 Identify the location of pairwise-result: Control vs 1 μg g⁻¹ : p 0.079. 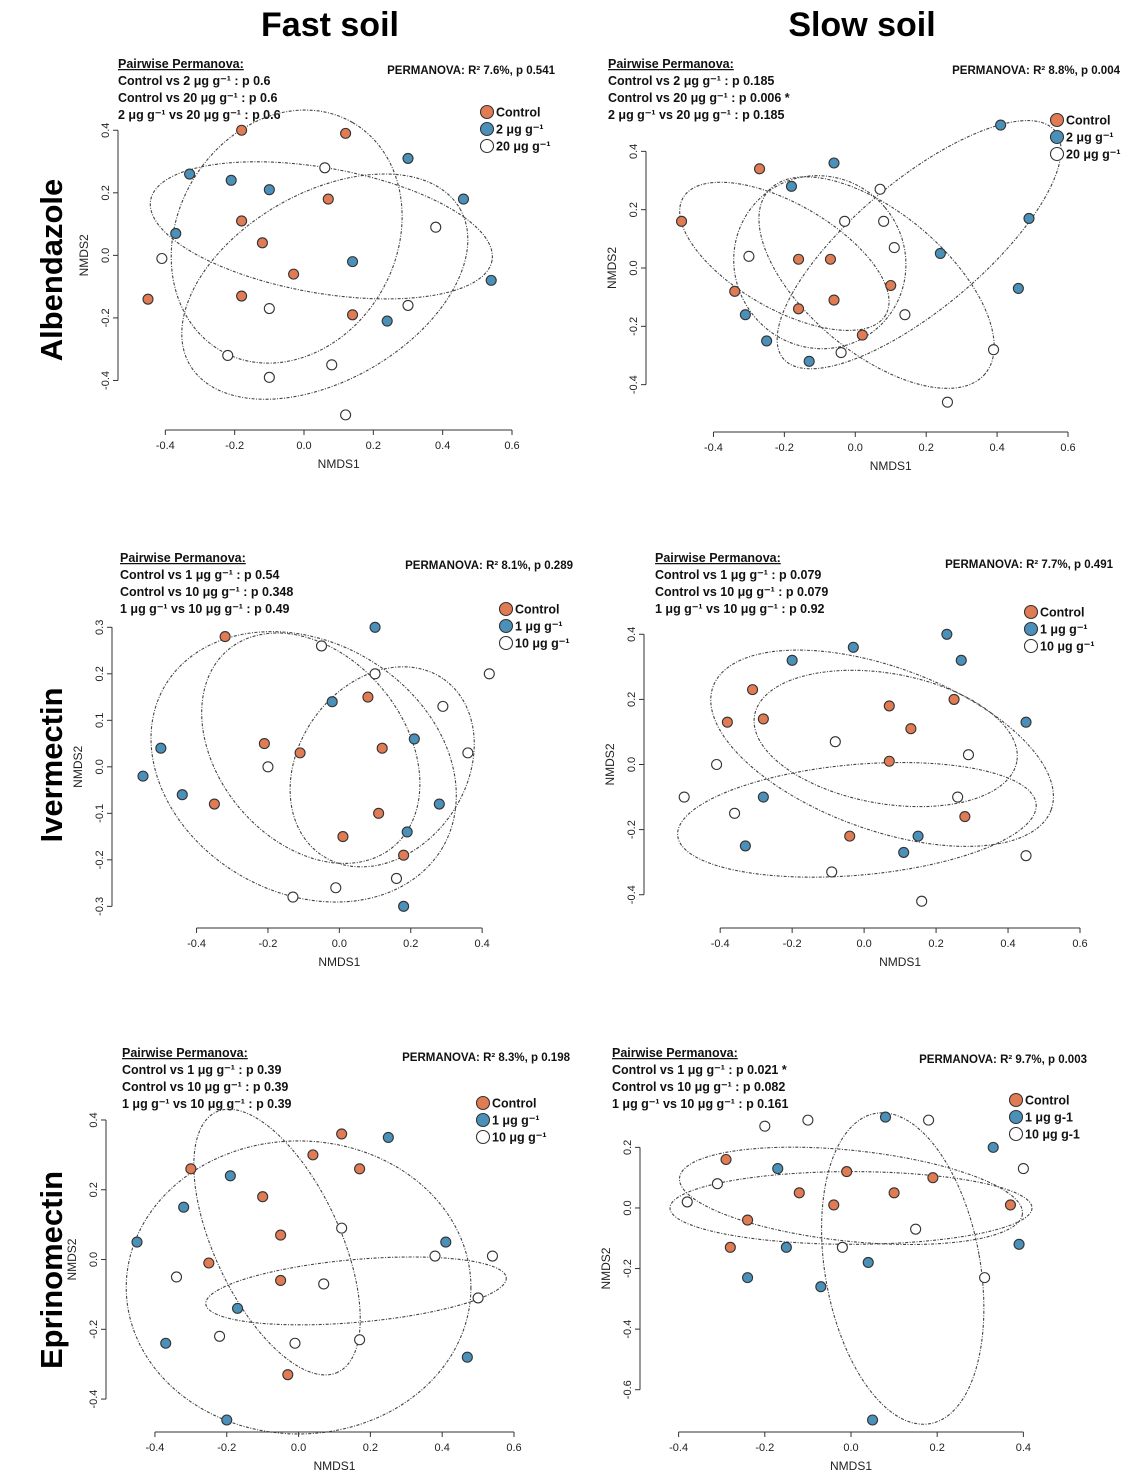
(738, 575).